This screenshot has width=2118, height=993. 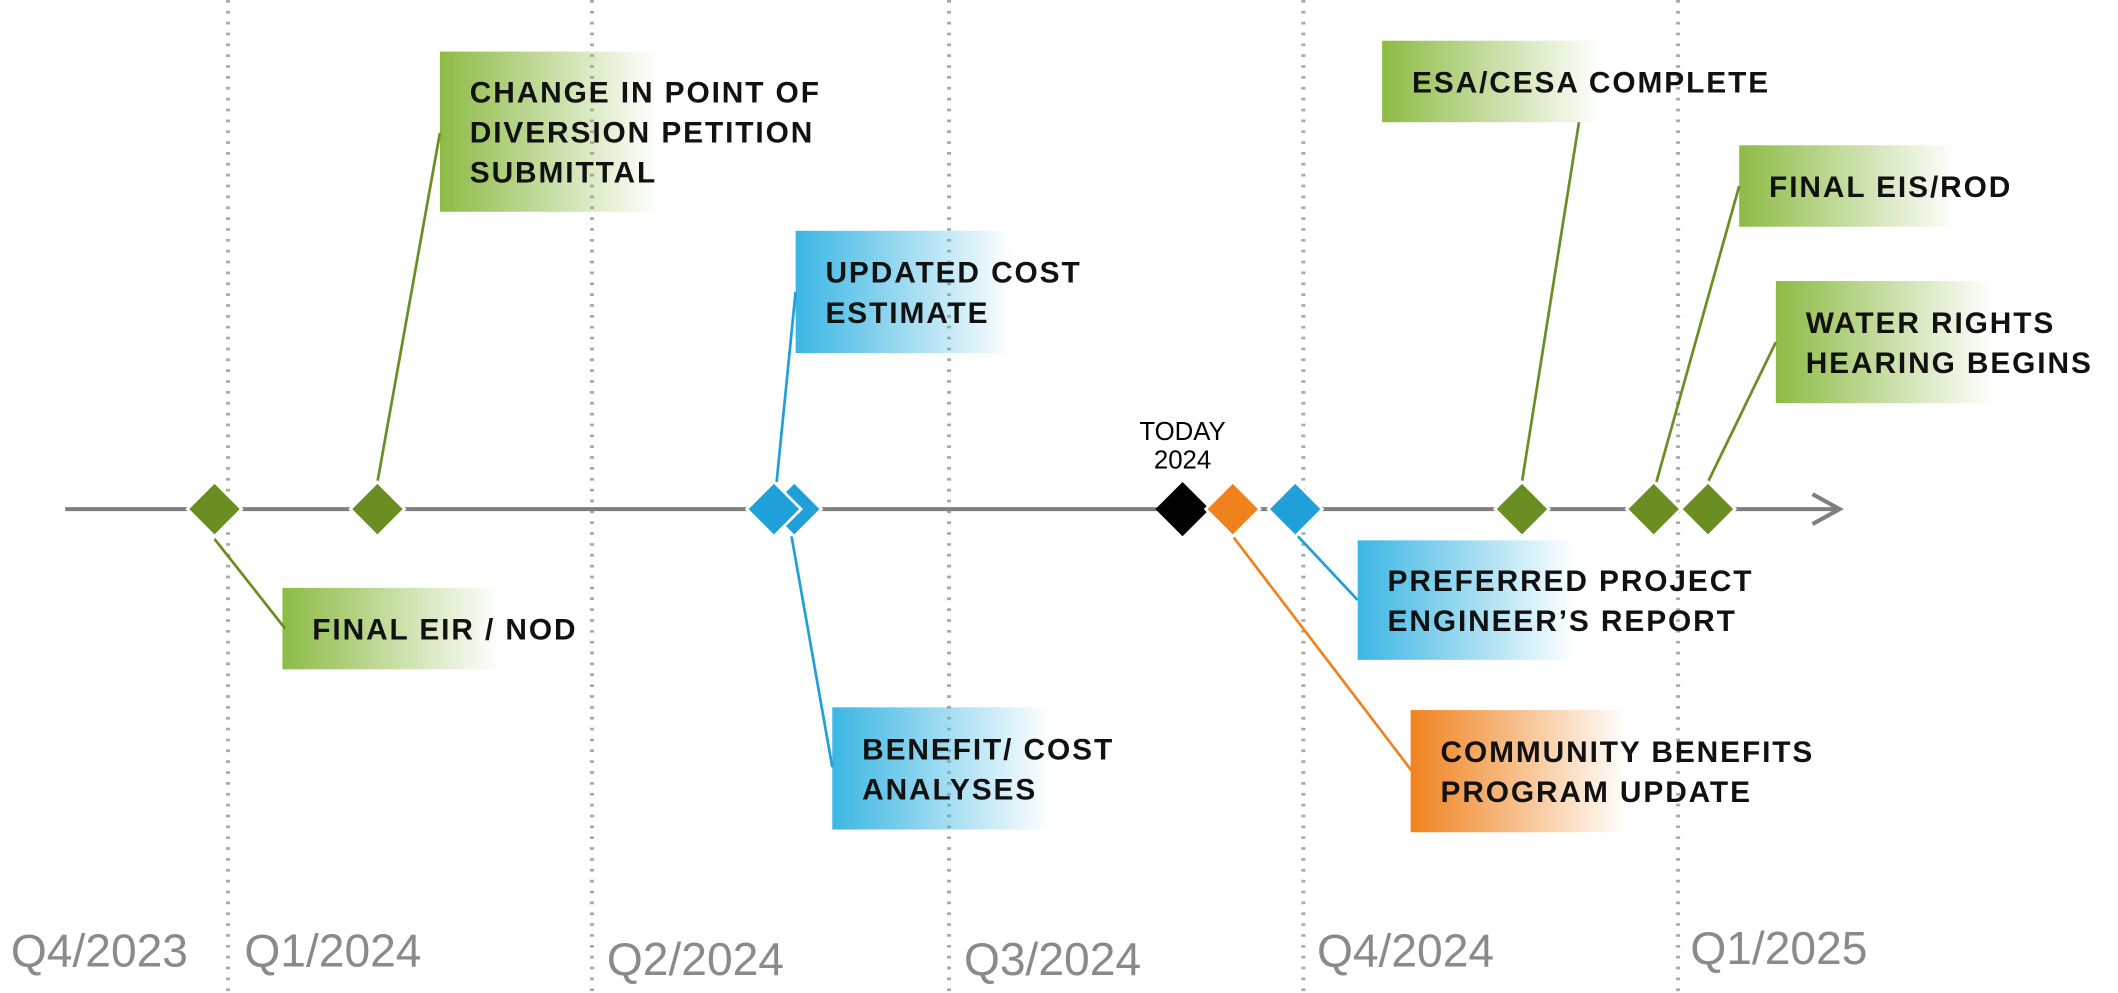 I want to click on milestone-label: WATER RIGHTS, so click(x=1931, y=323).